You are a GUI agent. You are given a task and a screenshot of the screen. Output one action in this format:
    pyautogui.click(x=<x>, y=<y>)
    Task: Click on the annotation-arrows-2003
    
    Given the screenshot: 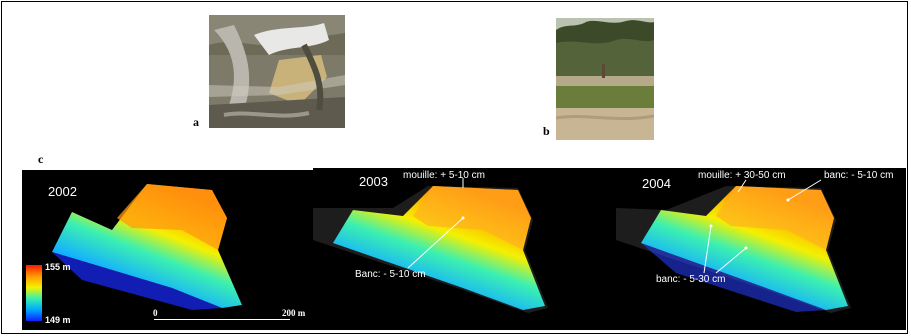 What is the action you would take?
    pyautogui.click(x=436, y=223)
    